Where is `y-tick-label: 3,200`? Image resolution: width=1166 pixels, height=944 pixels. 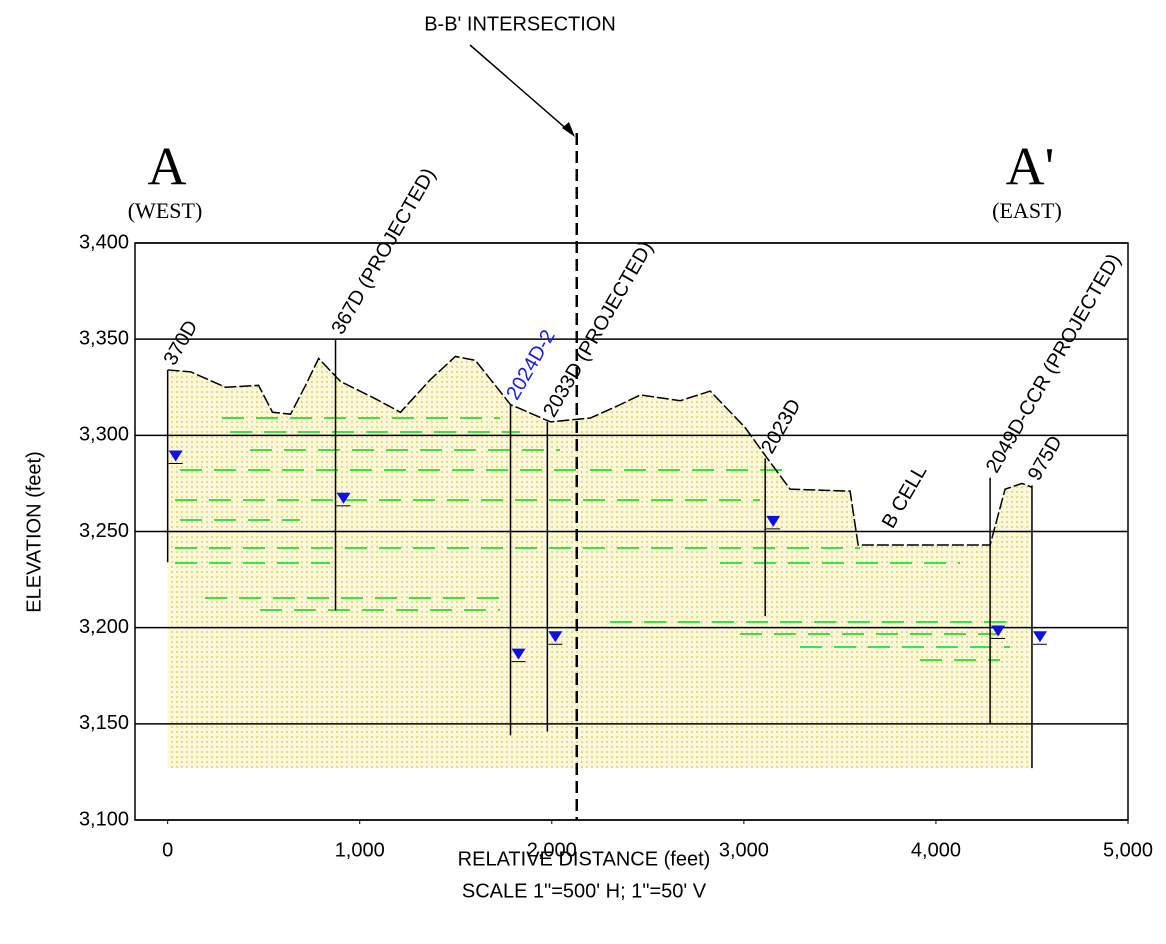 y-tick-label: 3,200 is located at coordinates (104, 627).